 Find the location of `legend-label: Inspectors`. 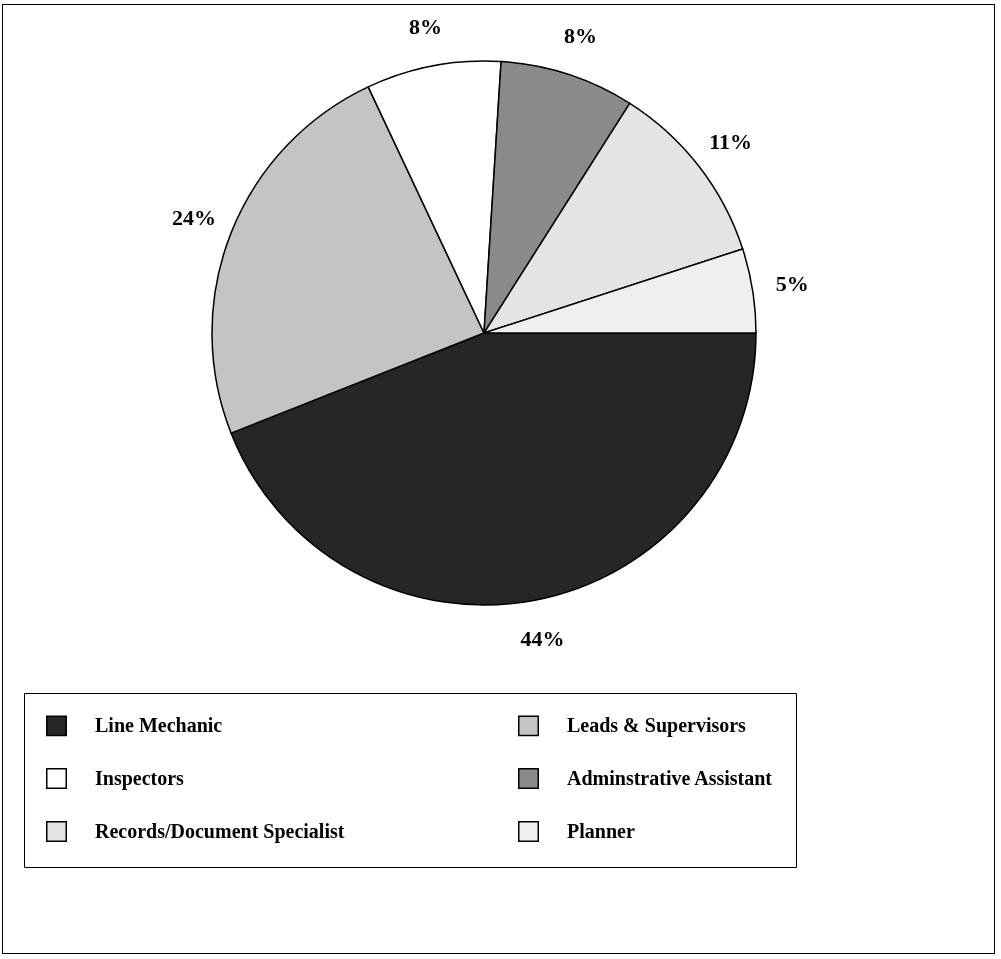

legend-label: Inspectors is located at coordinates (140, 778).